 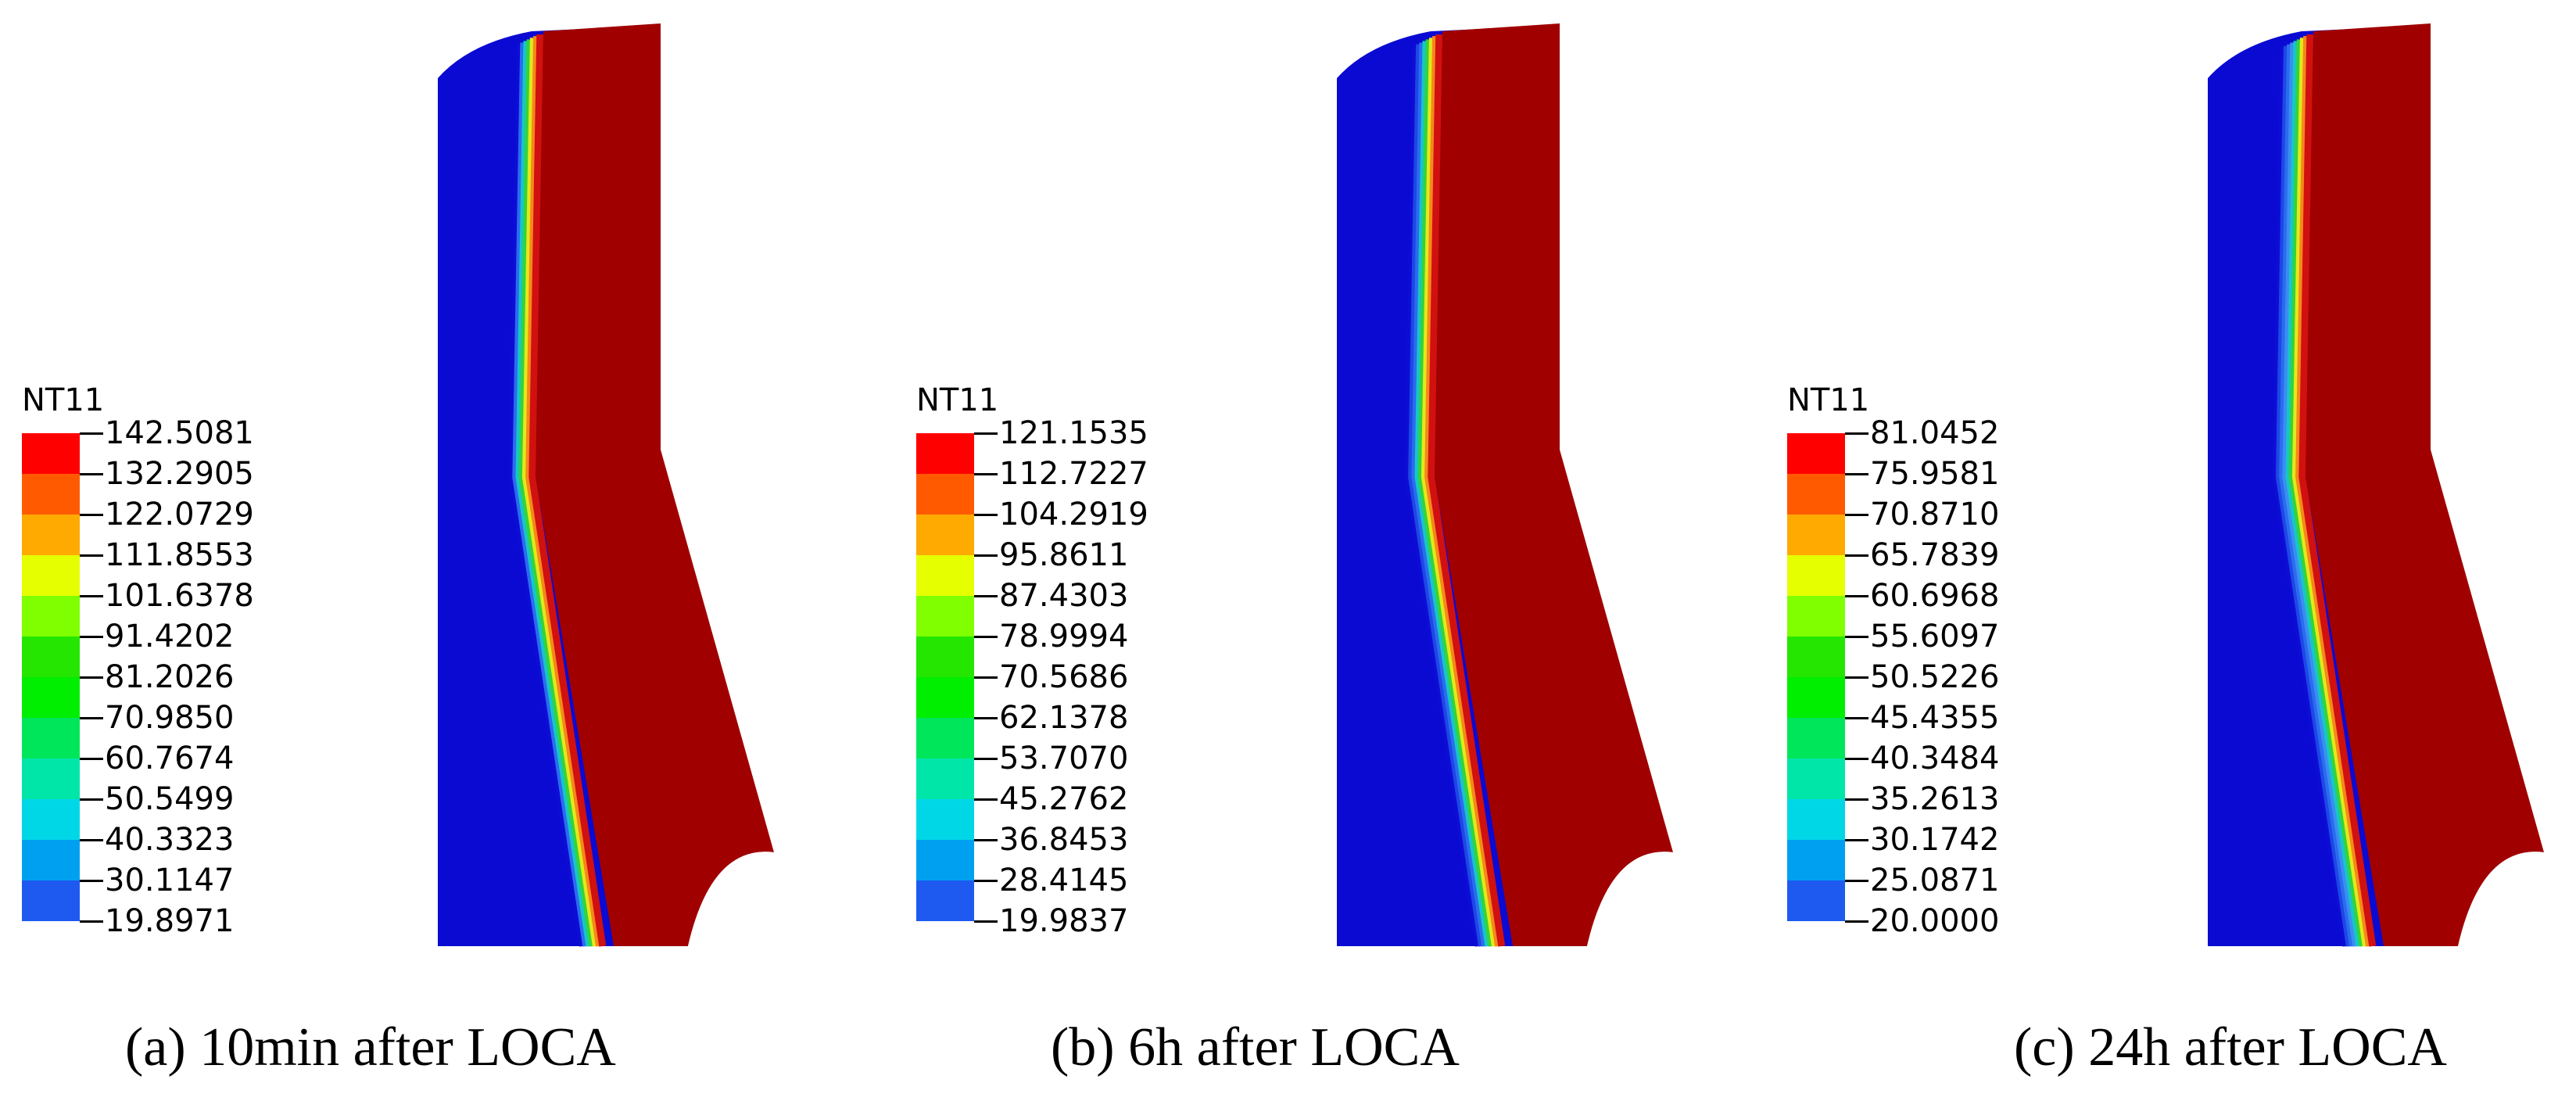 What do you see at coordinates (1064, 596) in the screenshot?
I see `legend-tick-label: 87.4303` at bounding box center [1064, 596].